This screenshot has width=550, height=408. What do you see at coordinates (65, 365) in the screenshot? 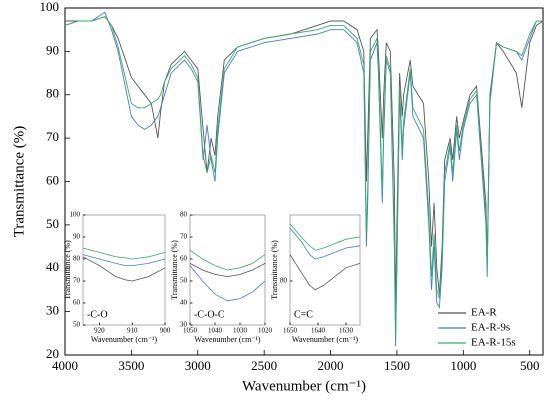
I see `x-tick-label: 4000` at bounding box center [65, 365].